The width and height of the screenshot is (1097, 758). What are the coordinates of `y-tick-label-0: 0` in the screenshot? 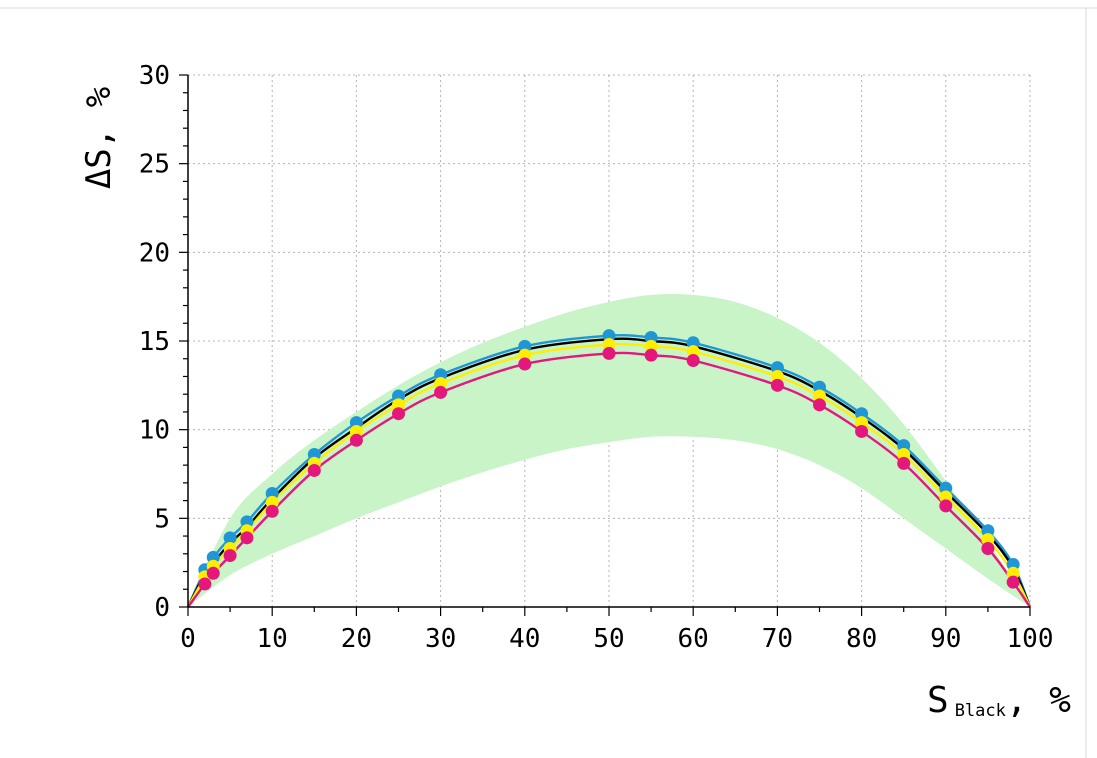 It's located at (162, 608).